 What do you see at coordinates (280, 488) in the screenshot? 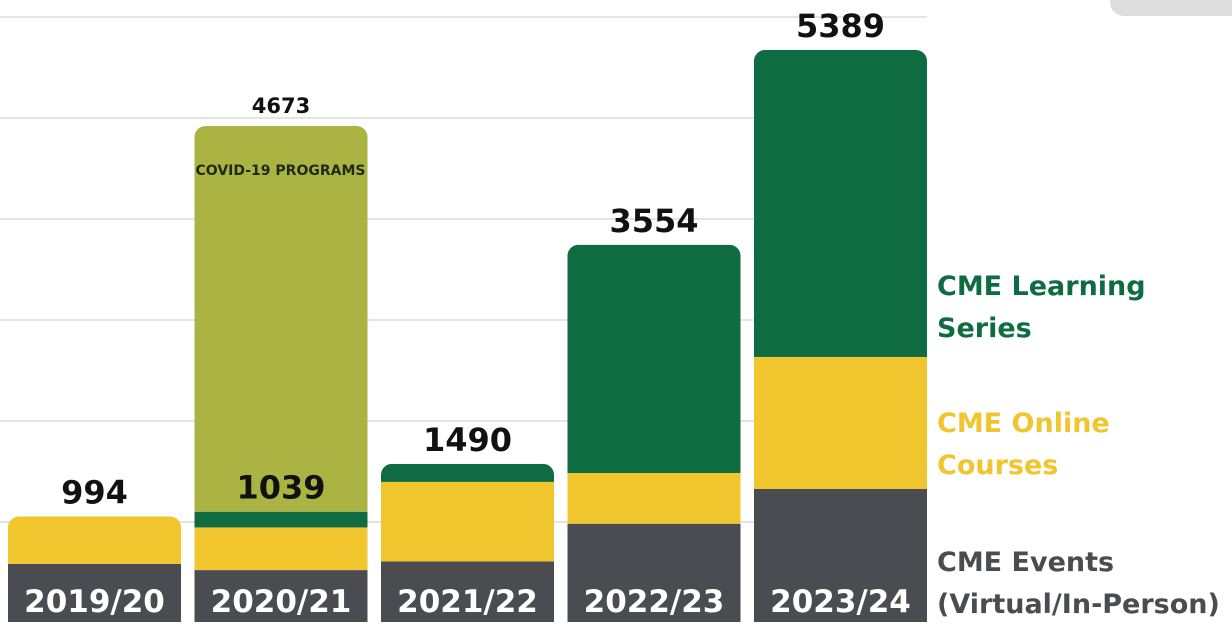
I see `total-label: 1039` at bounding box center [280, 488].